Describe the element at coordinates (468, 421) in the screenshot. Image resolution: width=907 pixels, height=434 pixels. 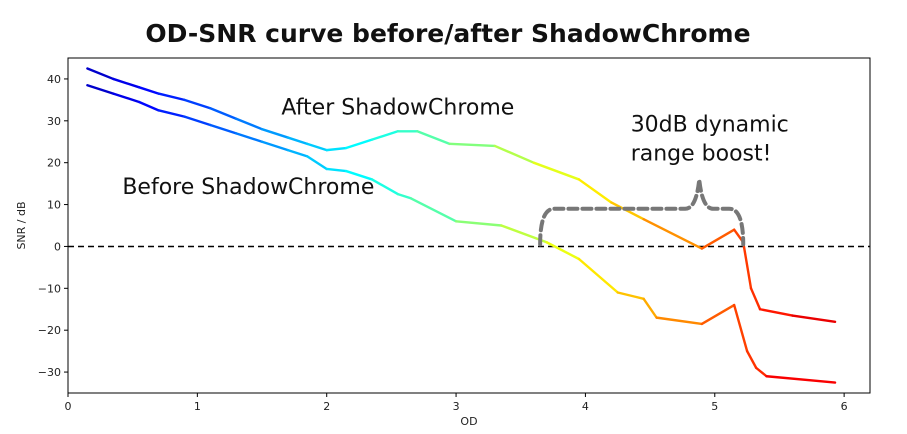
I see `x-axis-label: OD` at that location.